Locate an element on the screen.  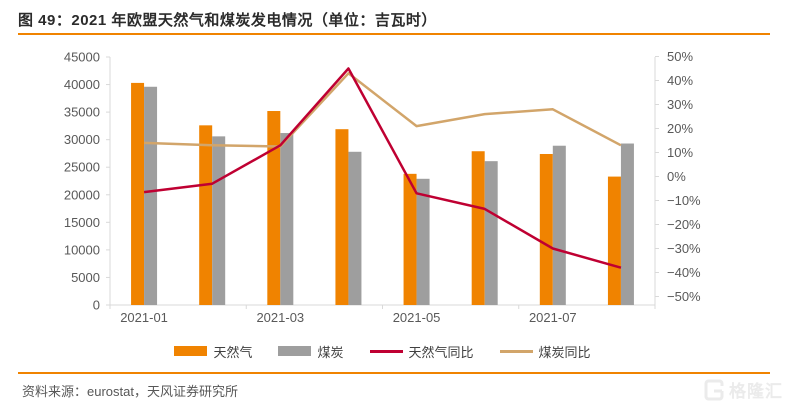
coal-yoy-line-swatch is located at coordinates (516, 351).